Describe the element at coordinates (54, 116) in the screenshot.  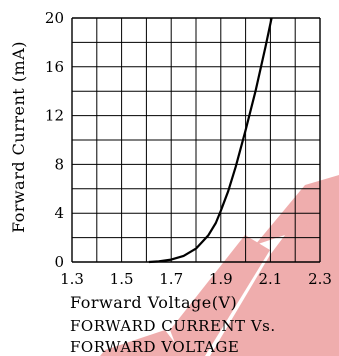
I see `y-tick-label: 12` at that location.